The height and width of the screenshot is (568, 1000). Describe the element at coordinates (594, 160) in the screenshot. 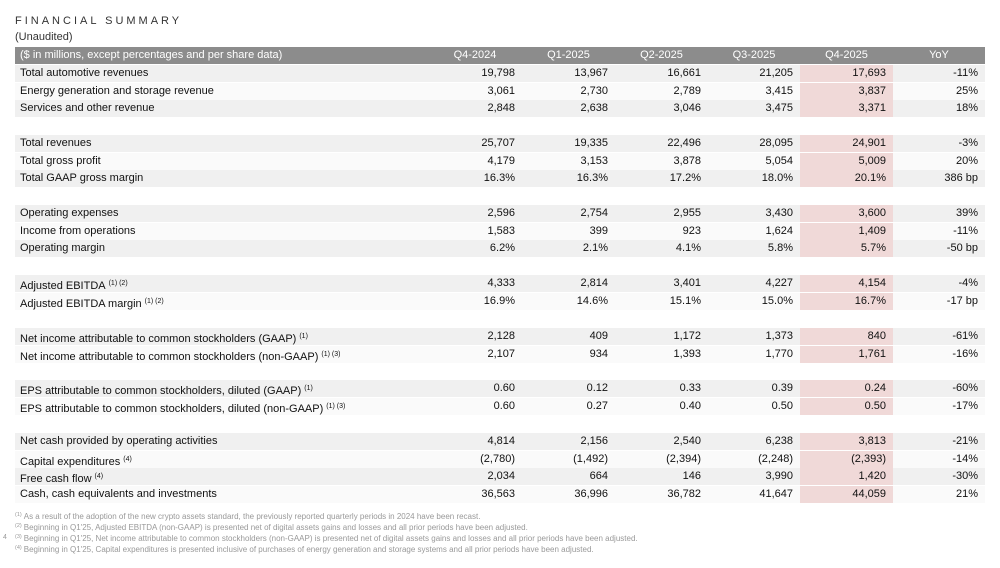

I see `value-cell: 3,153` at that location.